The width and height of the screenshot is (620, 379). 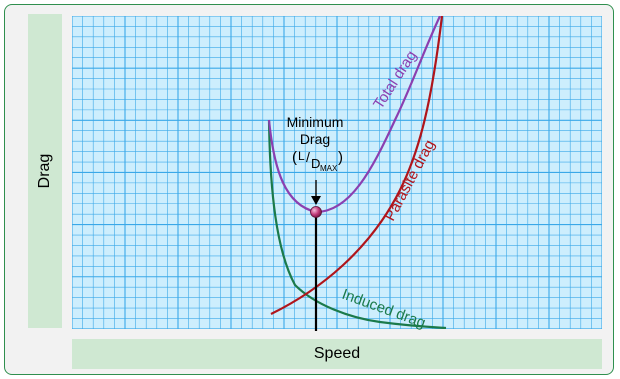 What do you see at coordinates (315, 163) in the screenshot?
I see `ld-d: D` at bounding box center [315, 163].